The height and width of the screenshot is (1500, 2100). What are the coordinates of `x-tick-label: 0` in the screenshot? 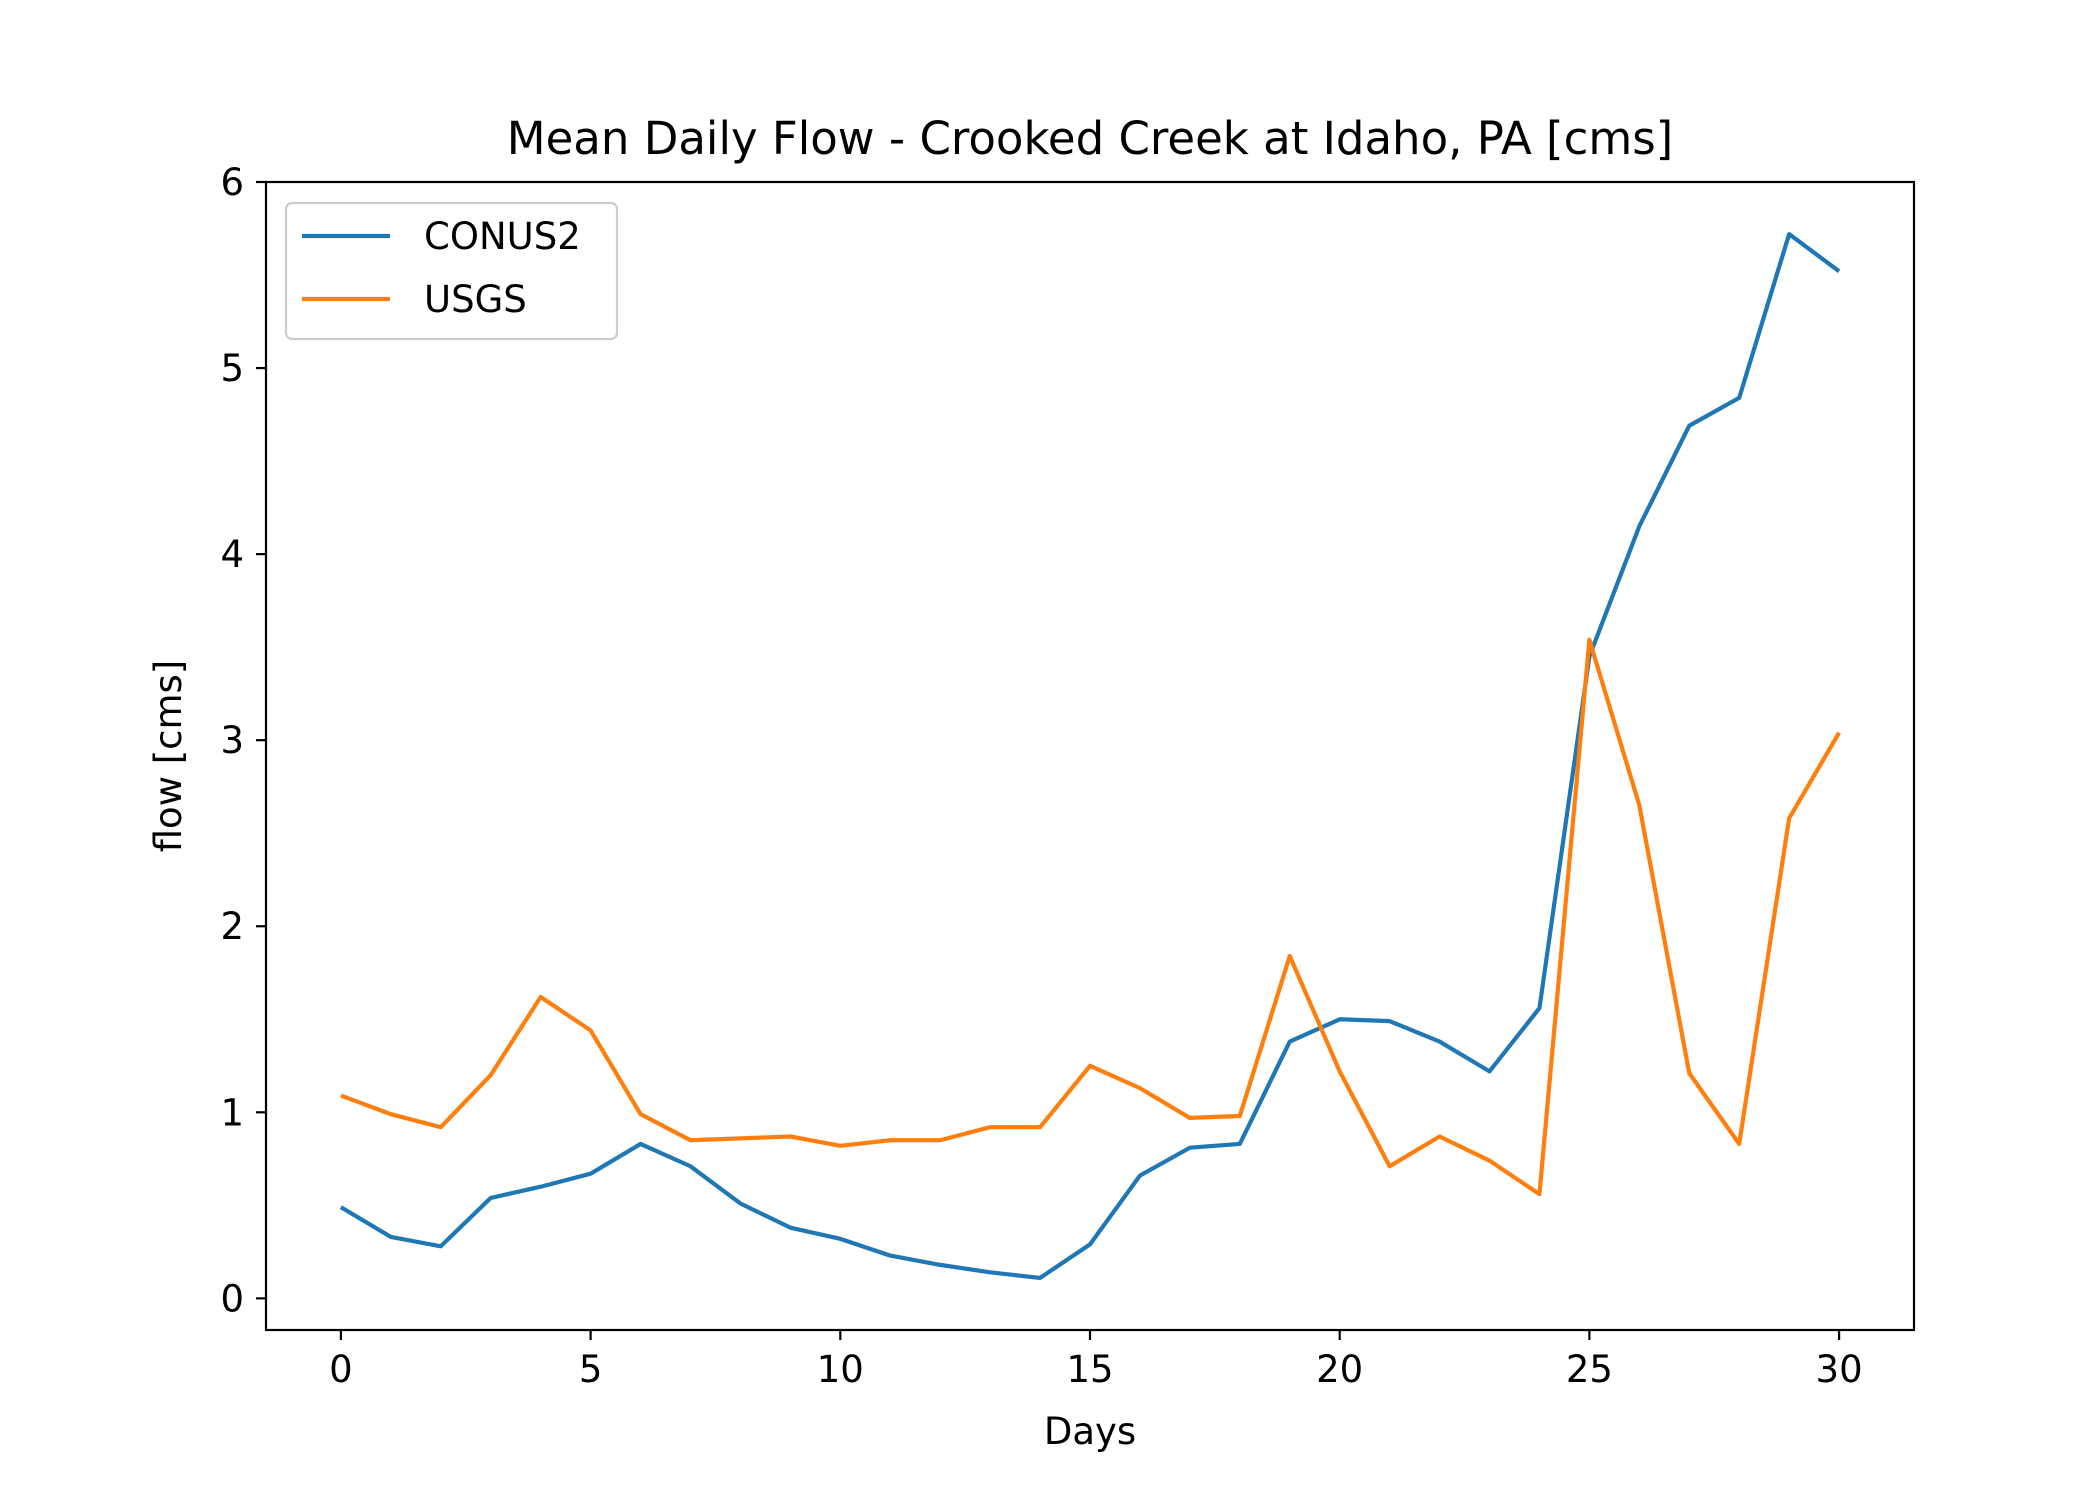 It's located at (341, 1369).